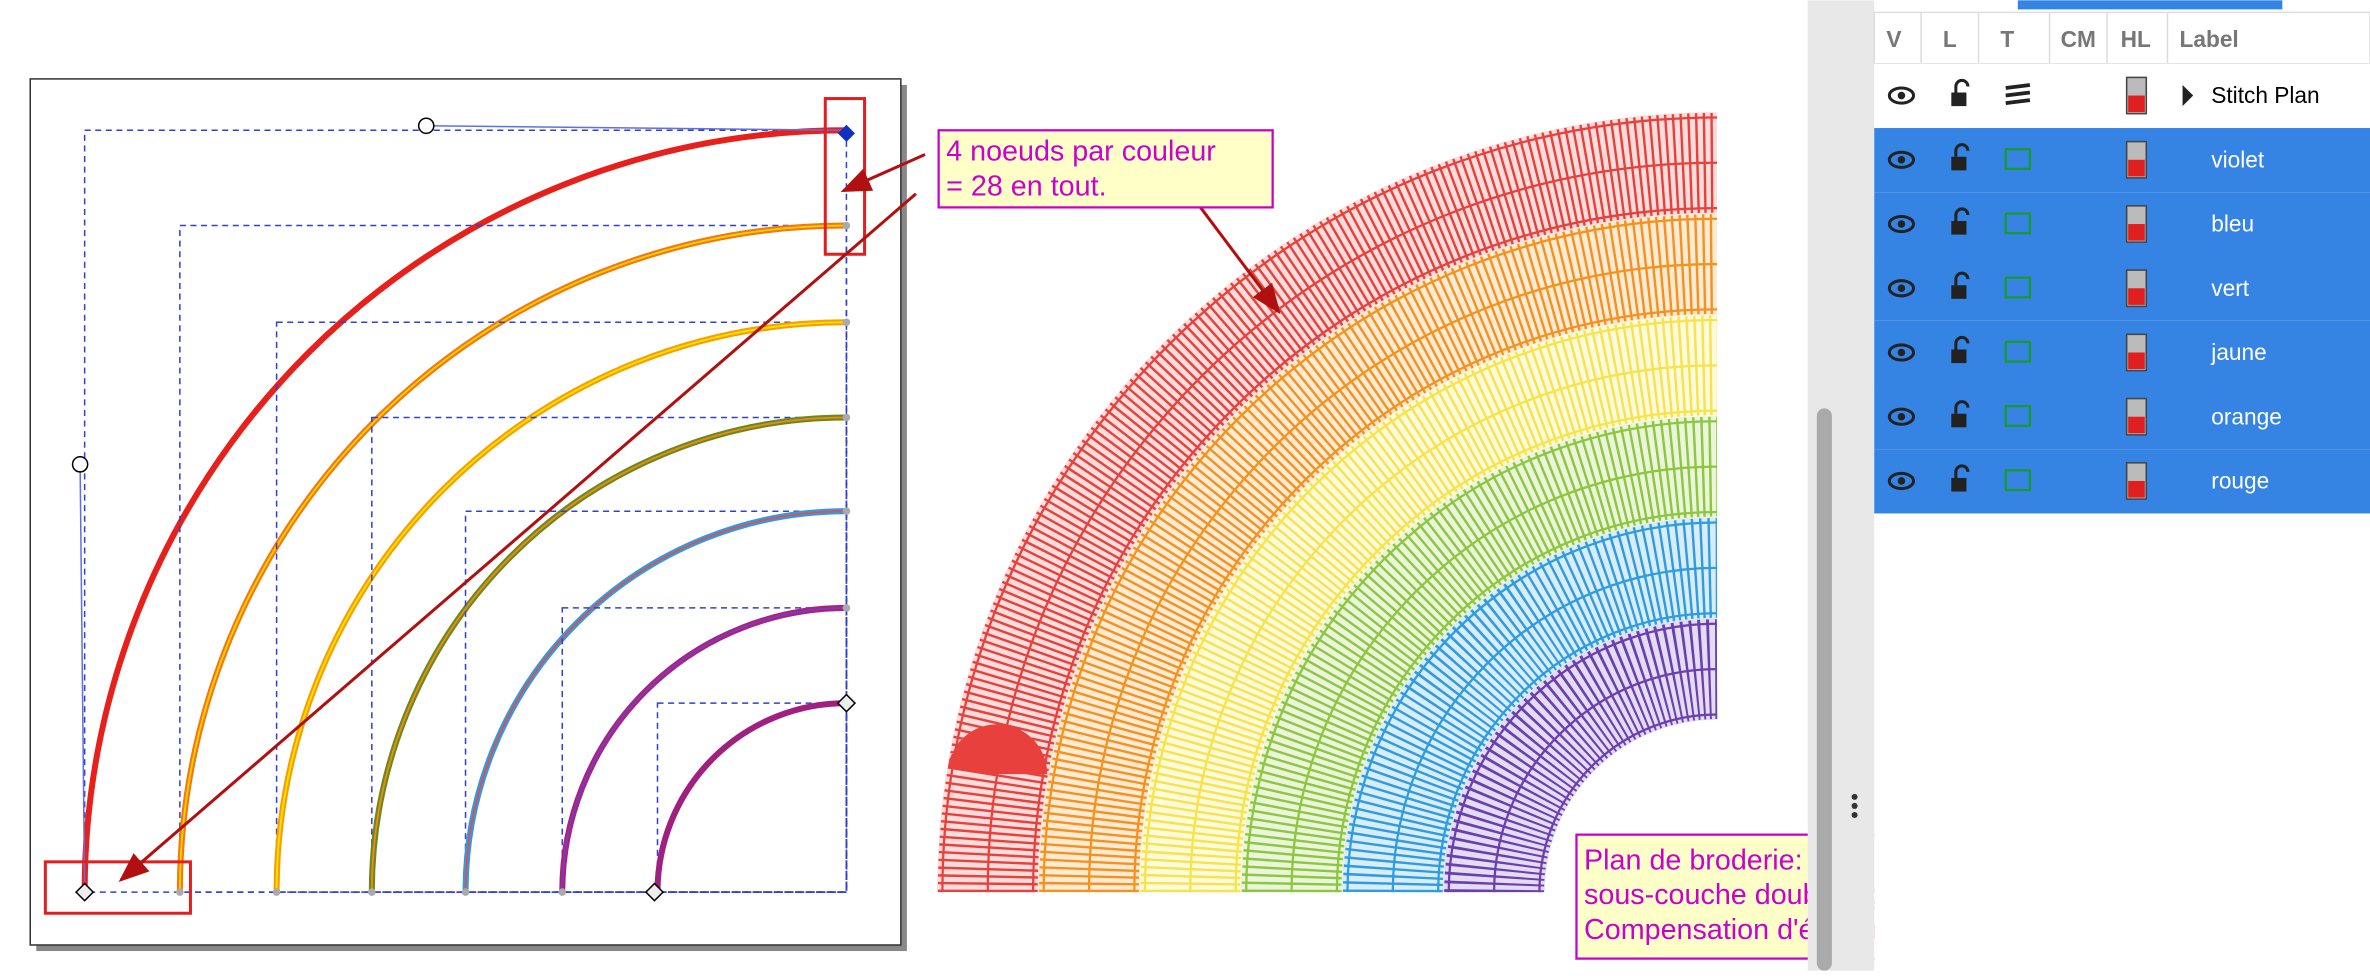 The image size is (2370, 976). I want to click on expander, so click(2188, 95).